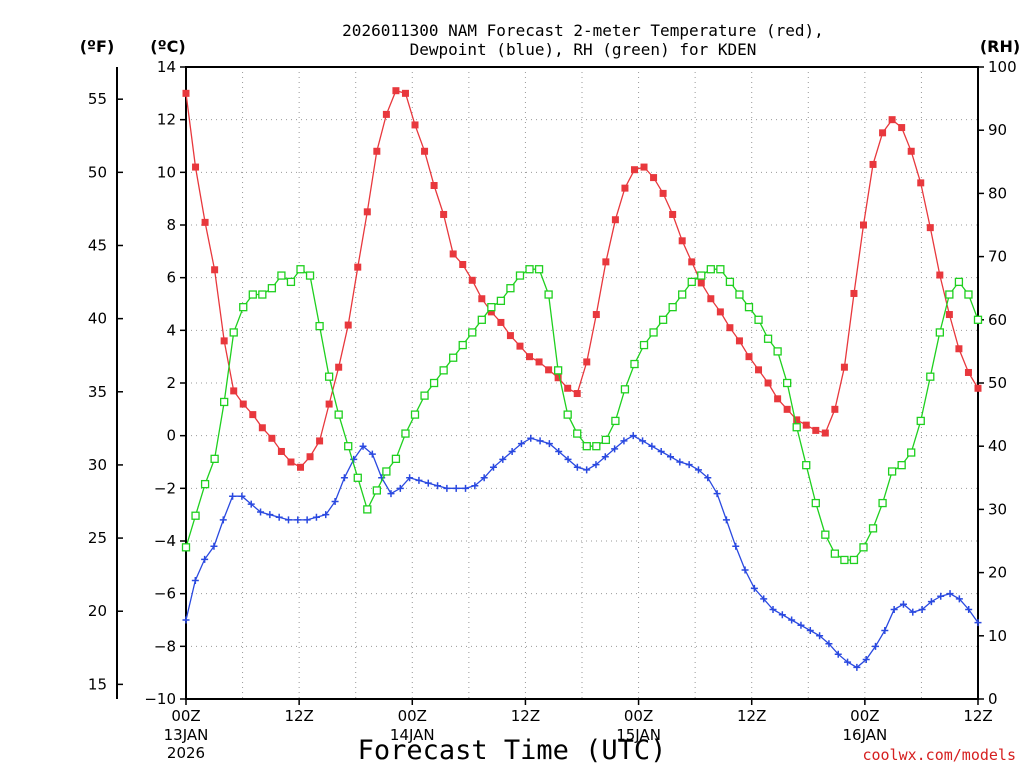  Describe the element at coordinates (97, 392) in the screenshot. I see `fahrenheit-tick-label: 35` at that location.